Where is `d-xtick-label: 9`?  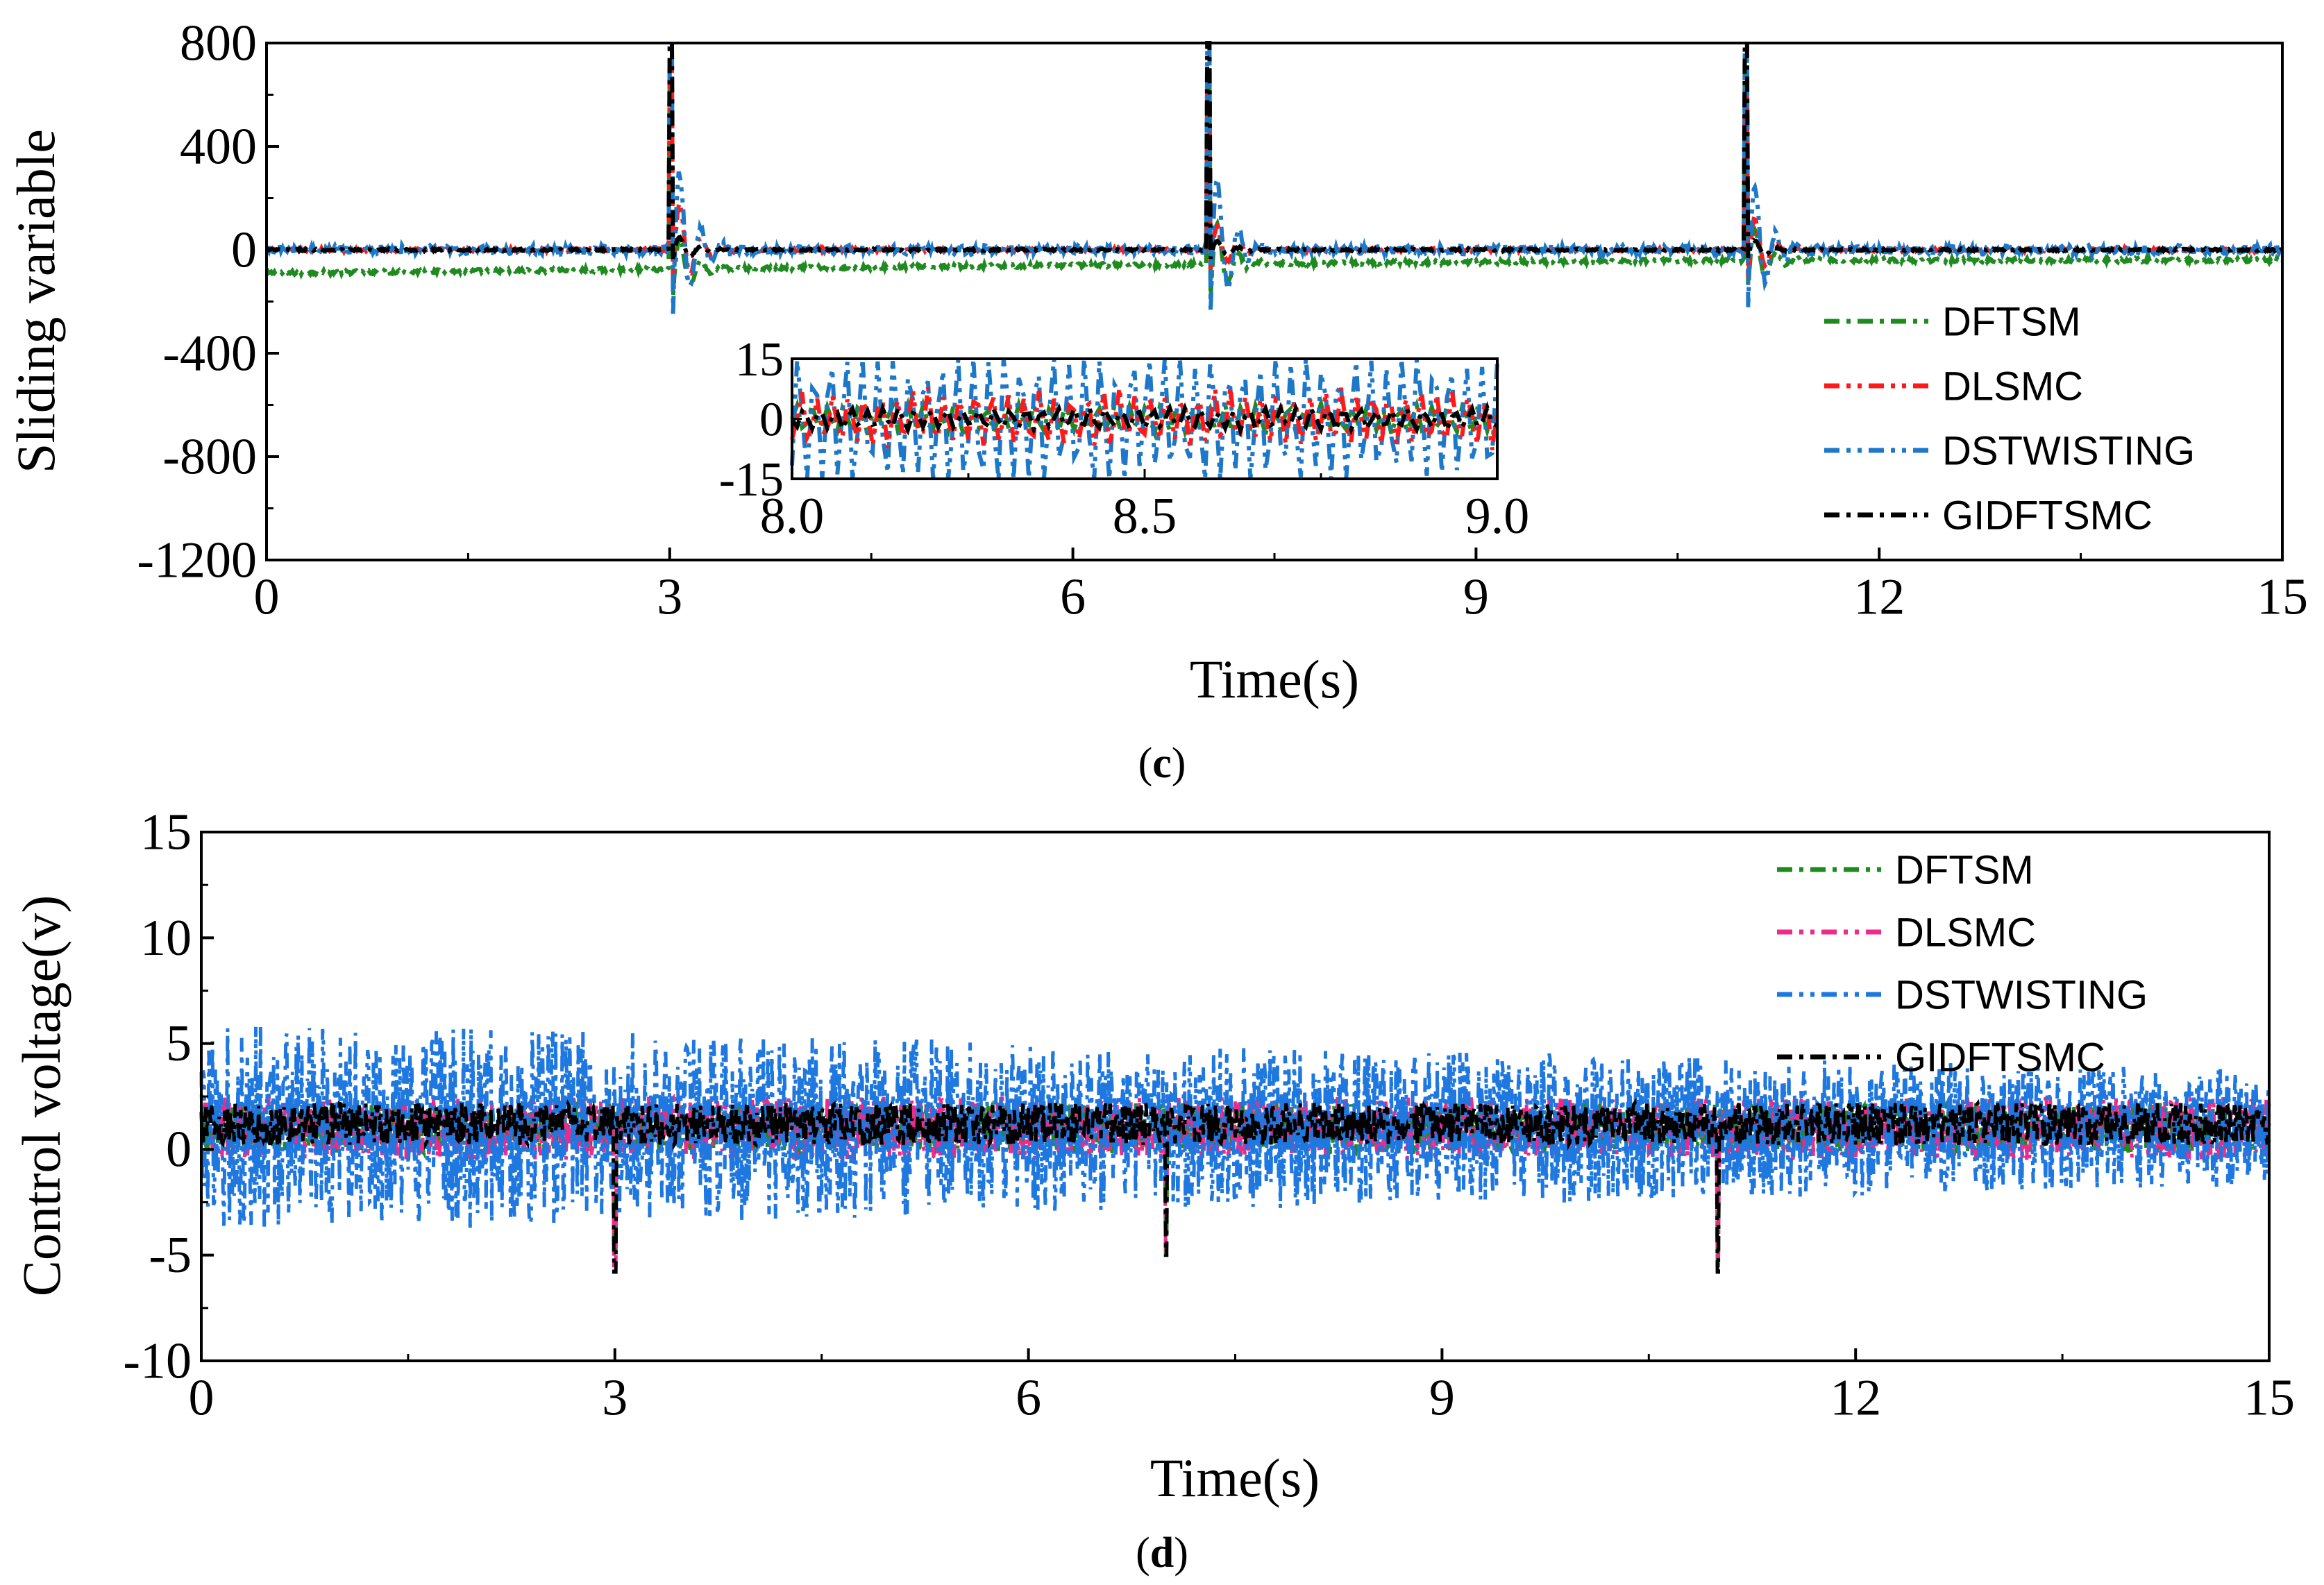 d-xtick-label: 9 is located at coordinates (1442, 1398).